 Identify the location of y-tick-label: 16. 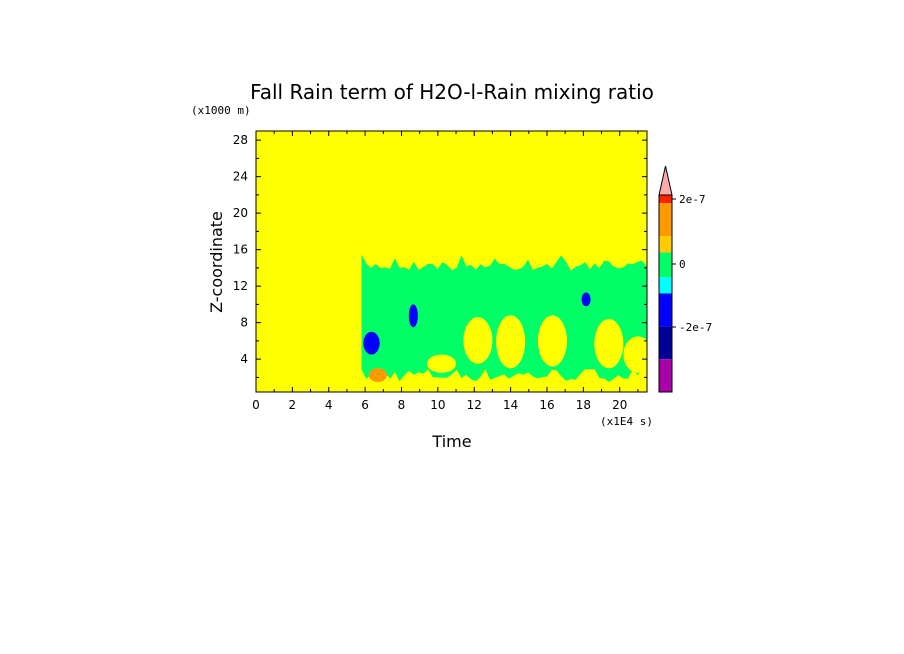
(240, 250).